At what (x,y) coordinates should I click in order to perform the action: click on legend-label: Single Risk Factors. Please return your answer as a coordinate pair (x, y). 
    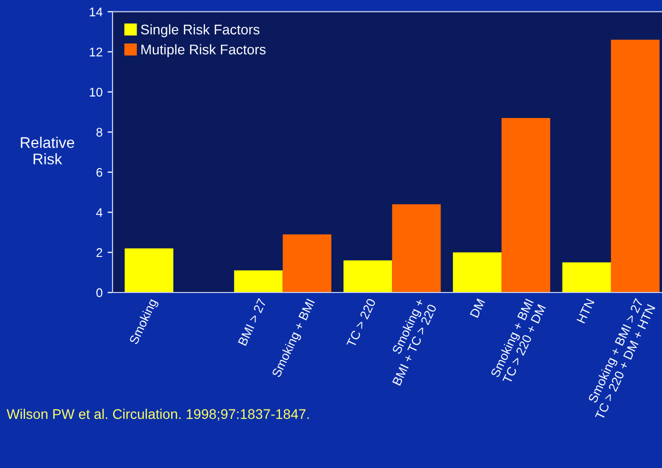
    Looking at the image, I should click on (200, 31).